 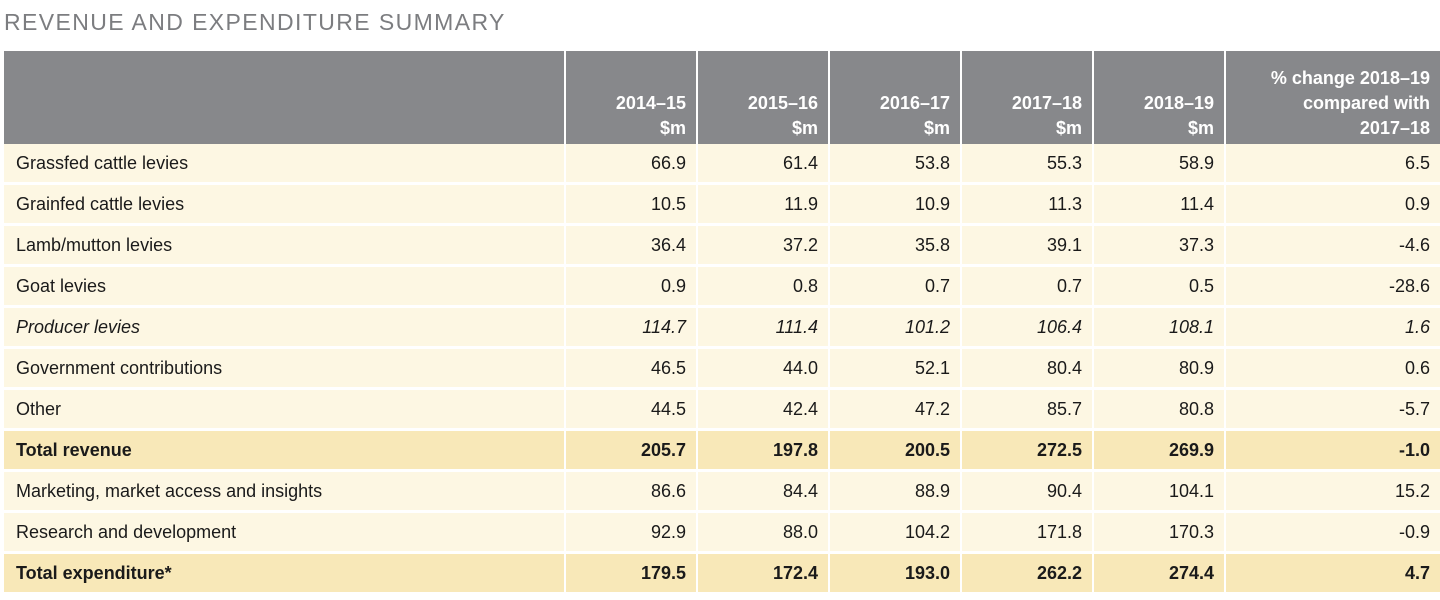 What do you see at coordinates (285, 204) in the screenshot?
I see `row-label: Grainfed cattle levies` at bounding box center [285, 204].